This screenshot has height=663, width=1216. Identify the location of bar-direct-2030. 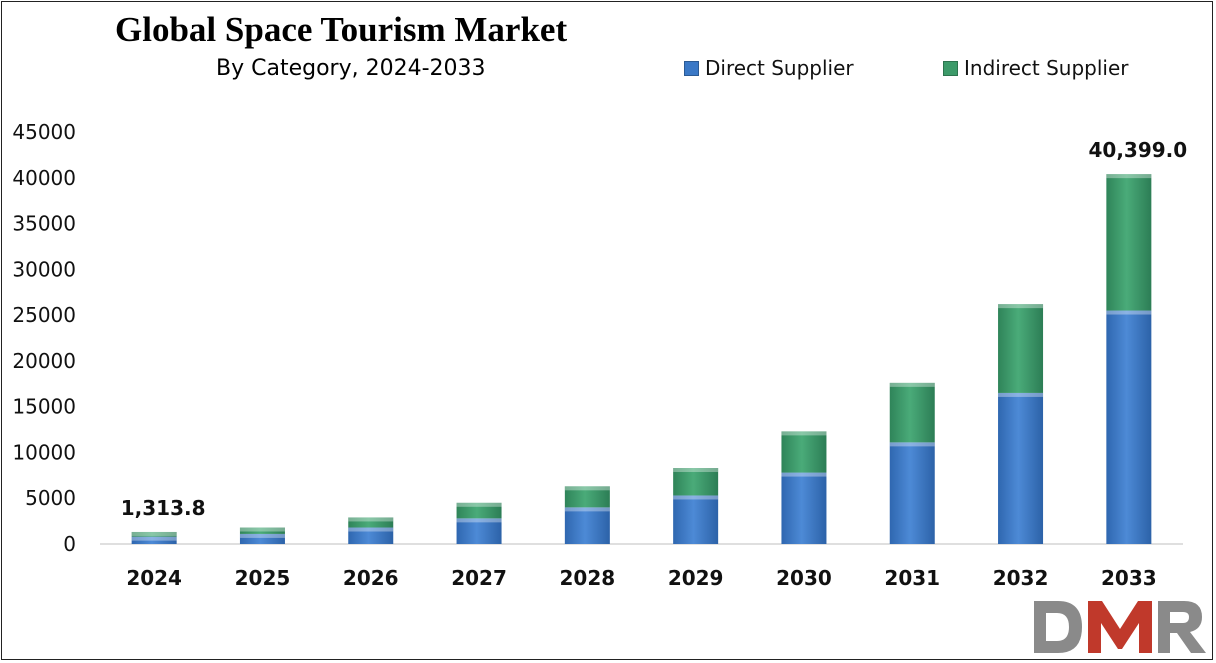
(804, 508).